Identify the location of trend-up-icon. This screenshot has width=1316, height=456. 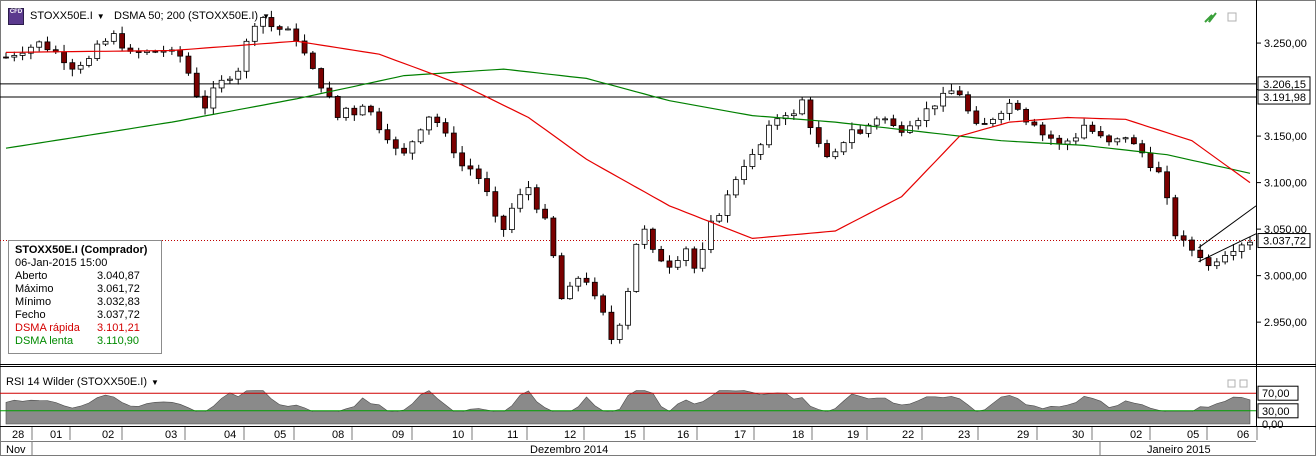
(1210, 17).